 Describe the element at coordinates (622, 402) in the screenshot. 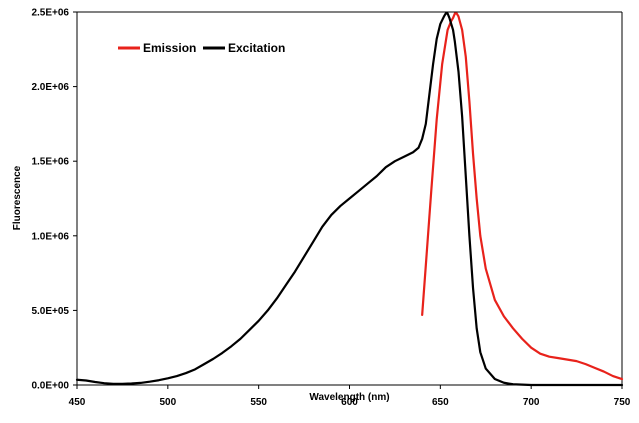

I see `x-tick-label: 750` at that location.